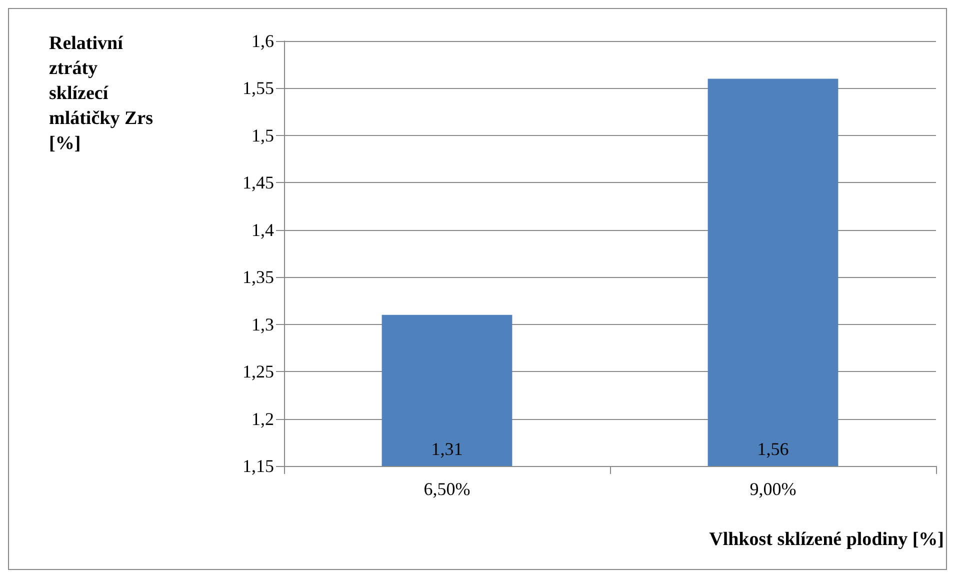 The height and width of the screenshot is (578, 955). Describe the element at coordinates (263, 41) in the screenshot. I see `y-tick-label: 1,6` at that location.